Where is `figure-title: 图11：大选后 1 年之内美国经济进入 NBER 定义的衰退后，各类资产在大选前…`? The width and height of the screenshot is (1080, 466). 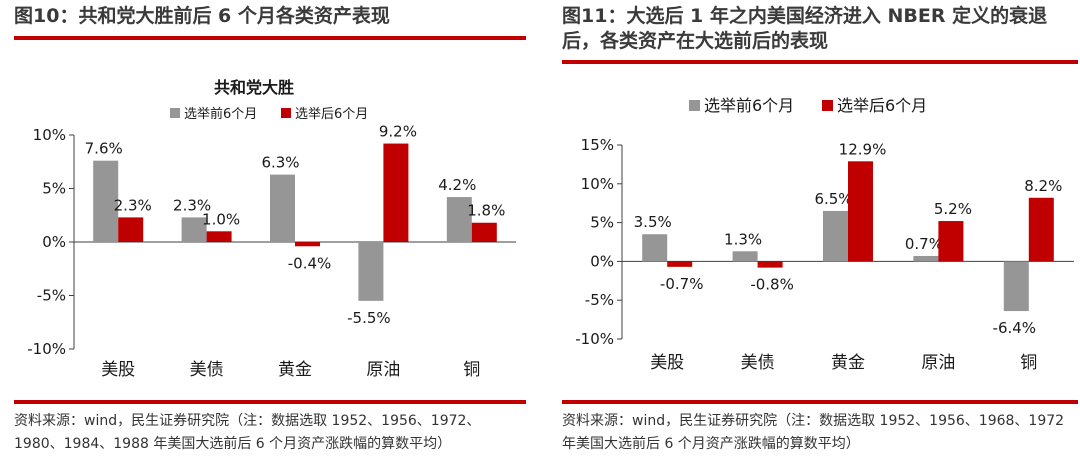
figure-title: 图11：大选后 1 年之内美国经济进入 NBER 定义的衰退后，各类资产在大选前… is located at coordinates (805, 28).